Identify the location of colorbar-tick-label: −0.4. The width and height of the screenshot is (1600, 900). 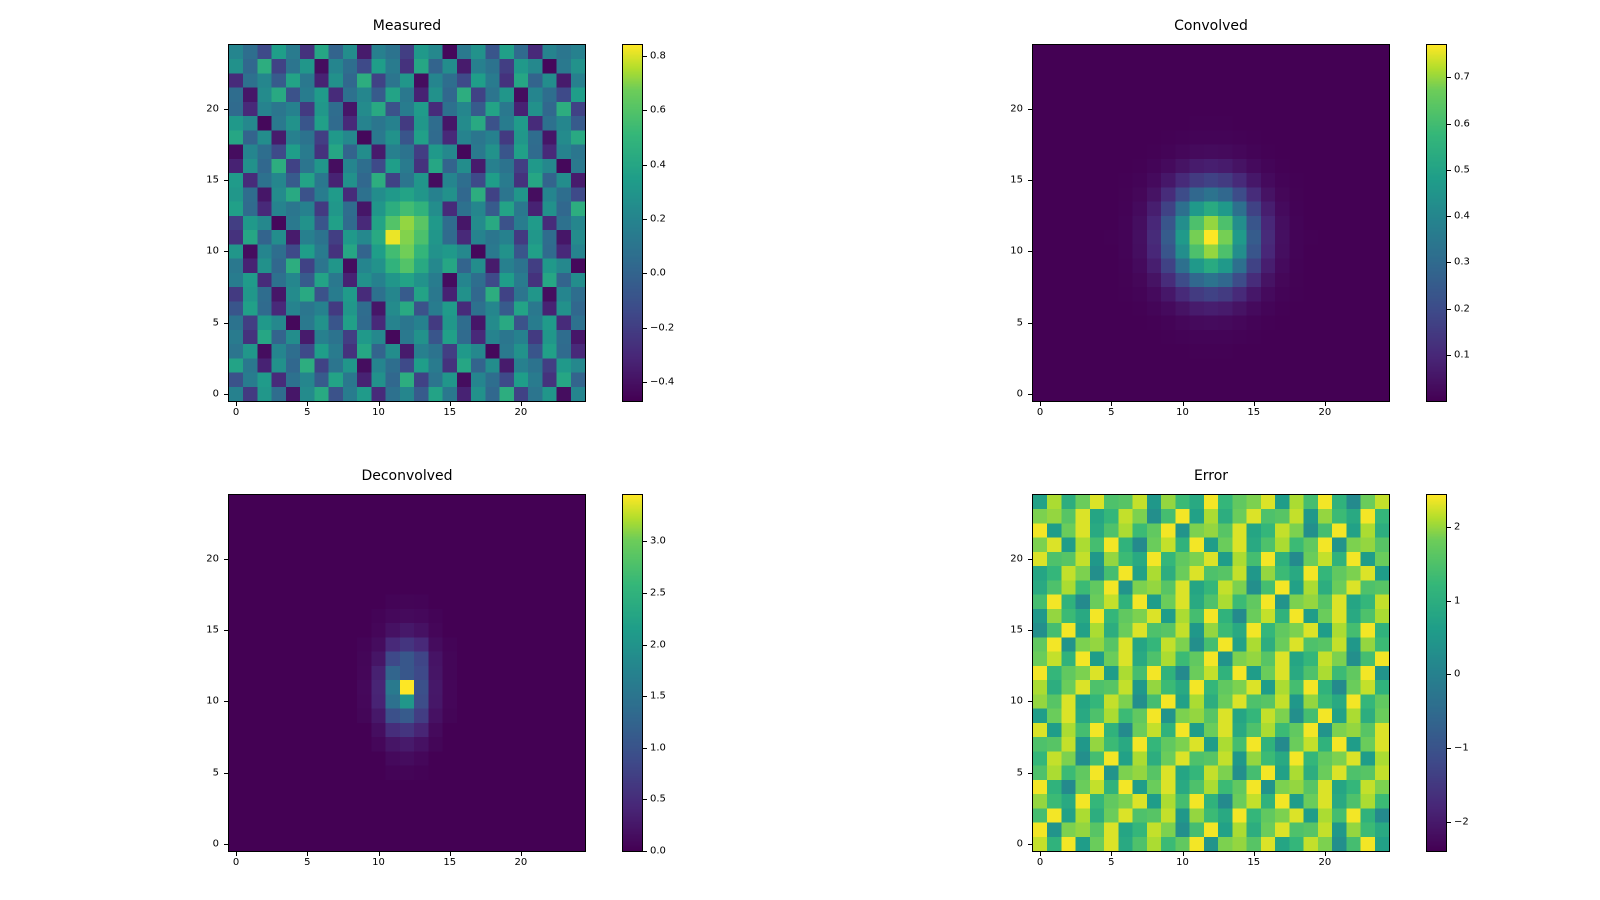
(662, 382).